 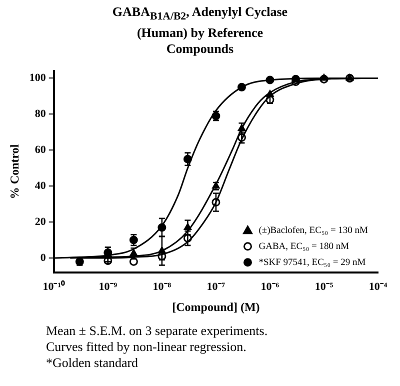 What do you see at coordinates (93, 362) in the screenshot?
I see `text: *Golden standard` at bounding box center [93, 362].